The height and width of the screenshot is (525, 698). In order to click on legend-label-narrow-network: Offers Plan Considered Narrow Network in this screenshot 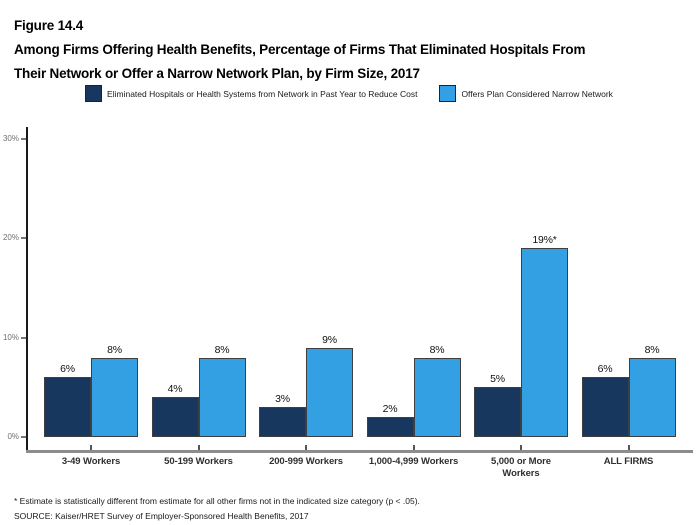, I will do `click(537, 93)`.